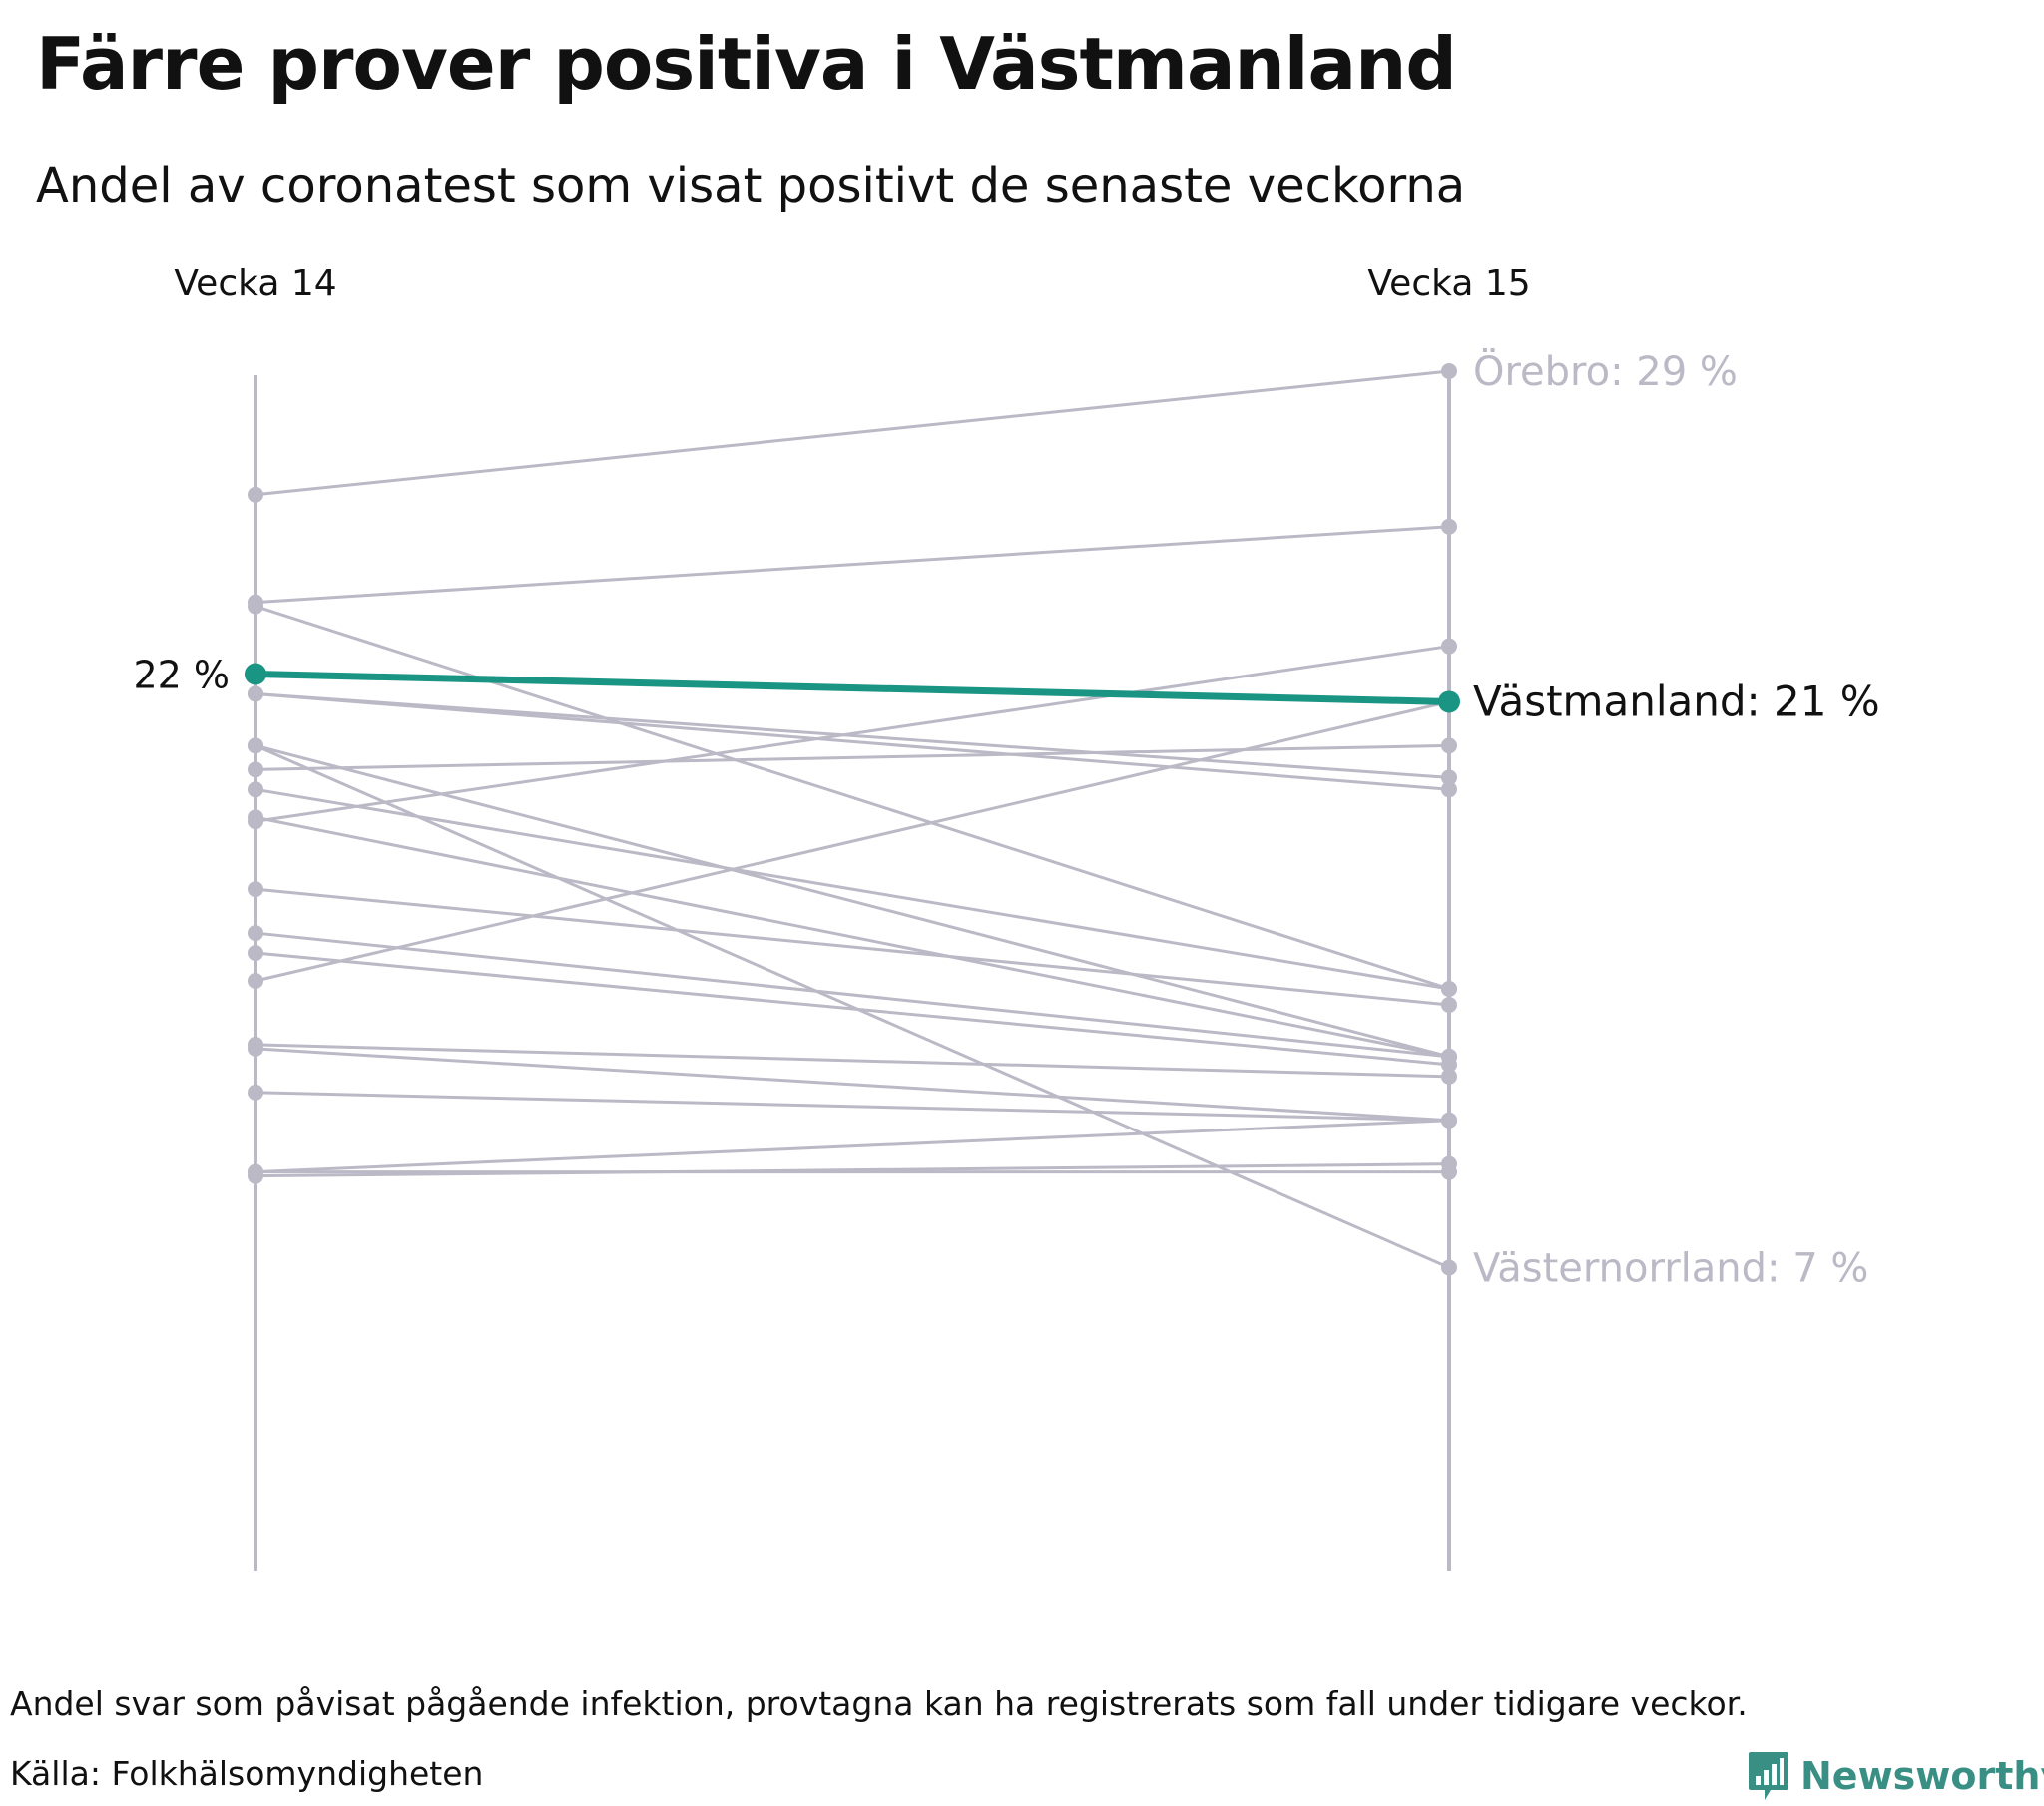  I want to click on newsworthy-logo-icon, so click(1768, 1776).